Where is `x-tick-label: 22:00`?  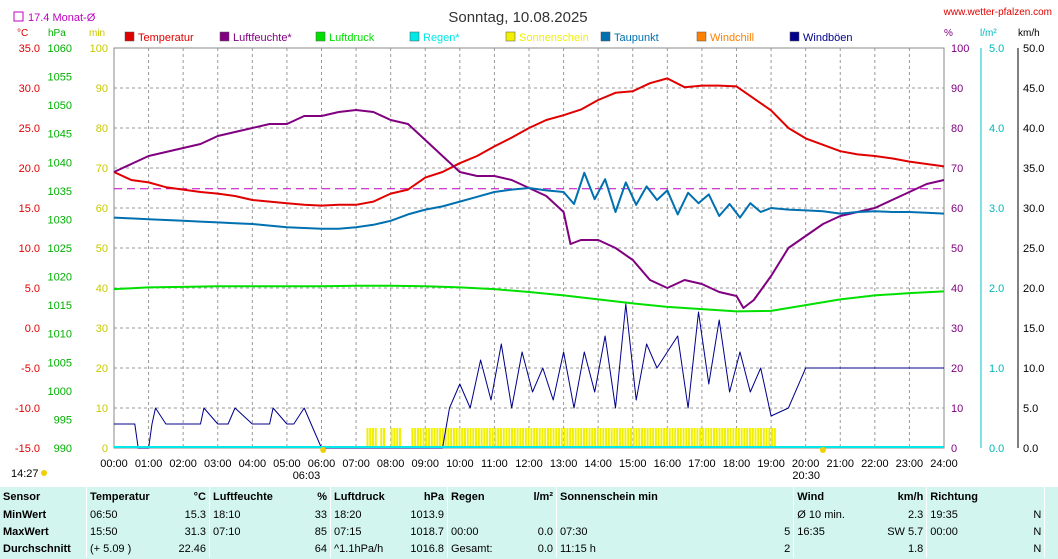
x-tick-label: 22:00 is located at coordinates (875, 464).